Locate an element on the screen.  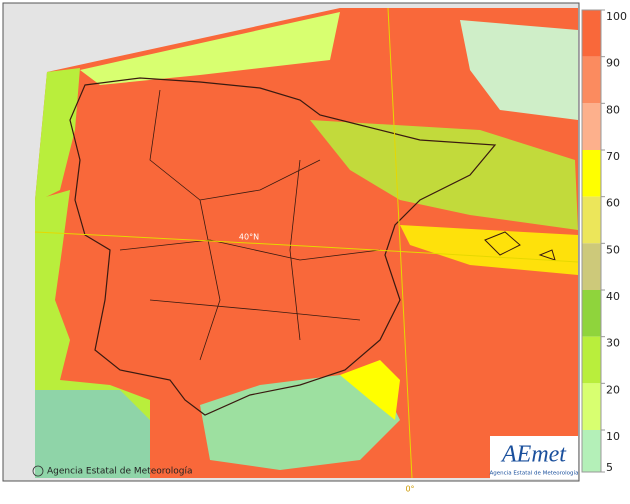
logo-name: AEmet is located at coordinates (533, 455).